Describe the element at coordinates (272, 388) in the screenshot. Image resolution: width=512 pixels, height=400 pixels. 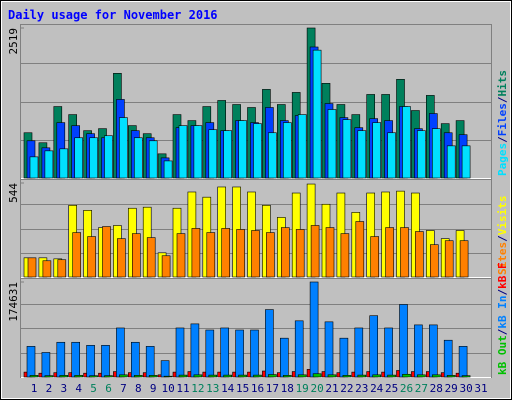
I see `x-tick-label: 17` at that location.